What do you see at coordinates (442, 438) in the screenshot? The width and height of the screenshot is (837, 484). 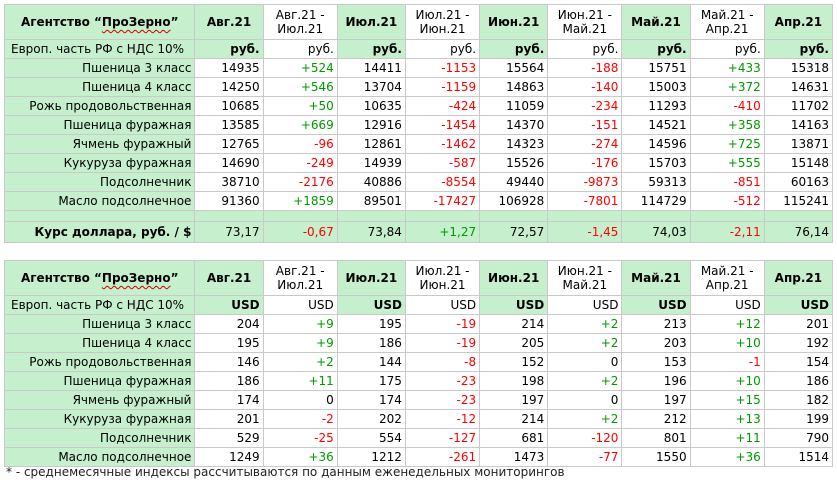 I see `change-value: -127` at bounding box center [442, 438].